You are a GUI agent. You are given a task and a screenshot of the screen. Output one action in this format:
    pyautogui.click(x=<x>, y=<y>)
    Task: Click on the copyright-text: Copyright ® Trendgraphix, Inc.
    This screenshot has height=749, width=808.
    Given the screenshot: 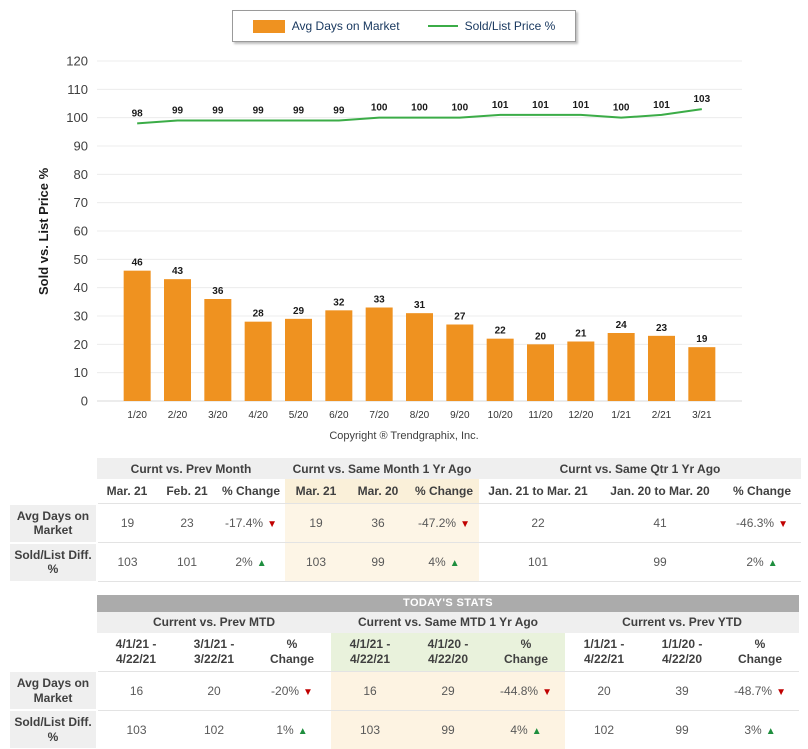 What is the action you would take?
    pyautogui.click(x=404, y=436)
    